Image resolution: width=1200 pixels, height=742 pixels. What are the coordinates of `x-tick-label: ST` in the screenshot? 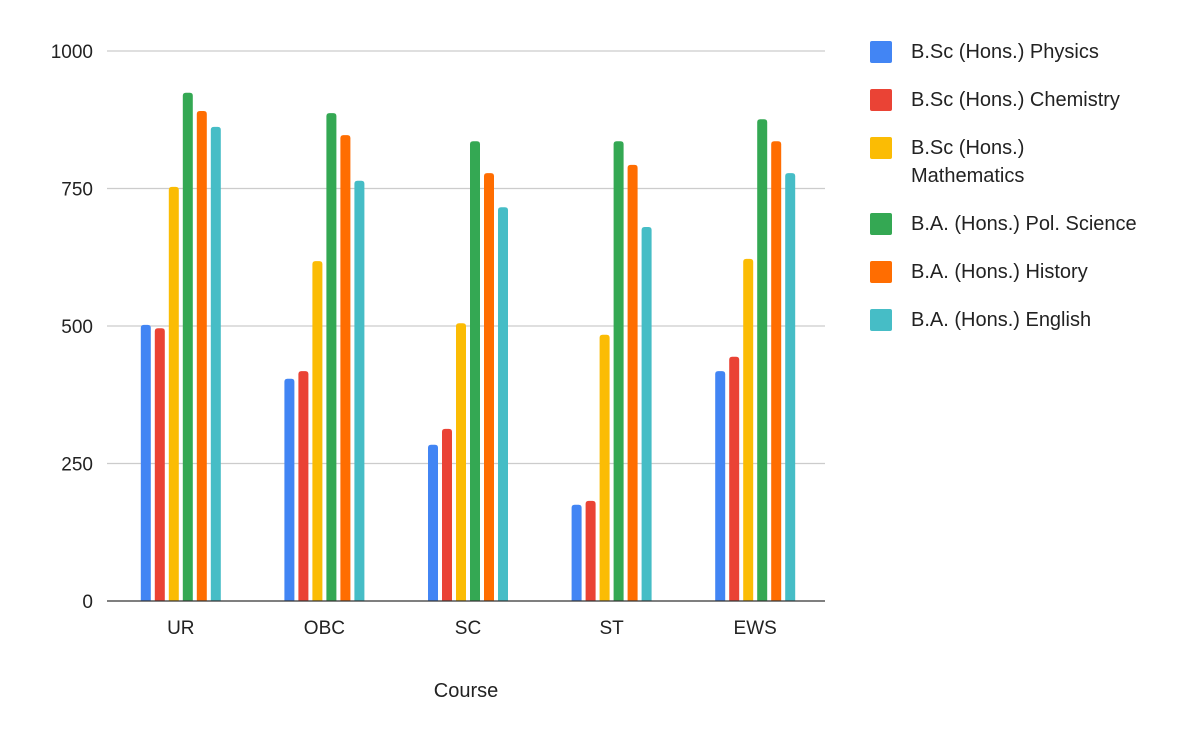 It's located at (611, 628).